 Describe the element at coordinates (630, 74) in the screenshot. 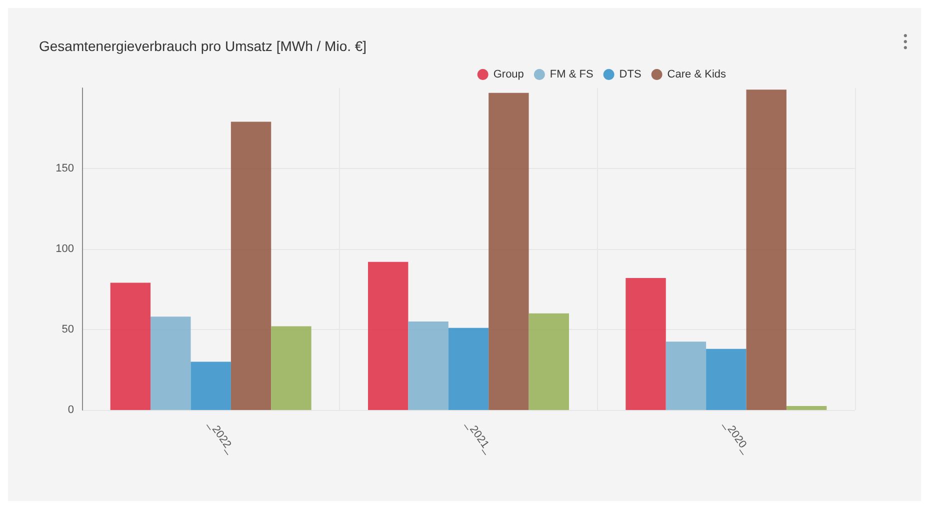

I see `legend-label: DTS` at that location.